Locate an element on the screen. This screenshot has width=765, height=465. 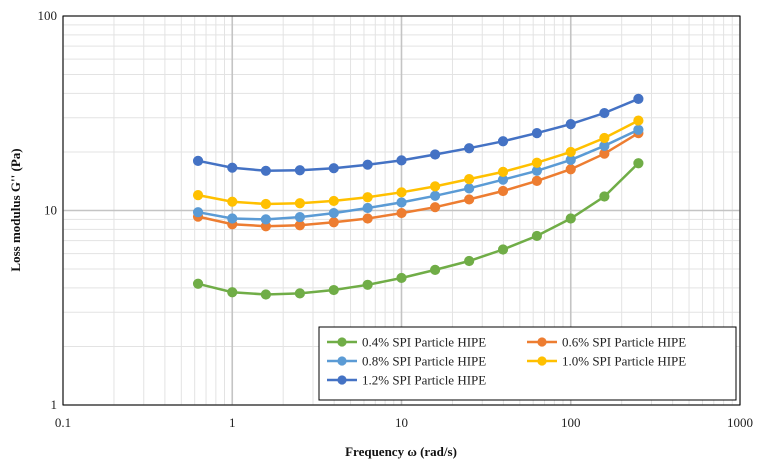
x-tick-label: 1000 is located at coordinates (740, 422).